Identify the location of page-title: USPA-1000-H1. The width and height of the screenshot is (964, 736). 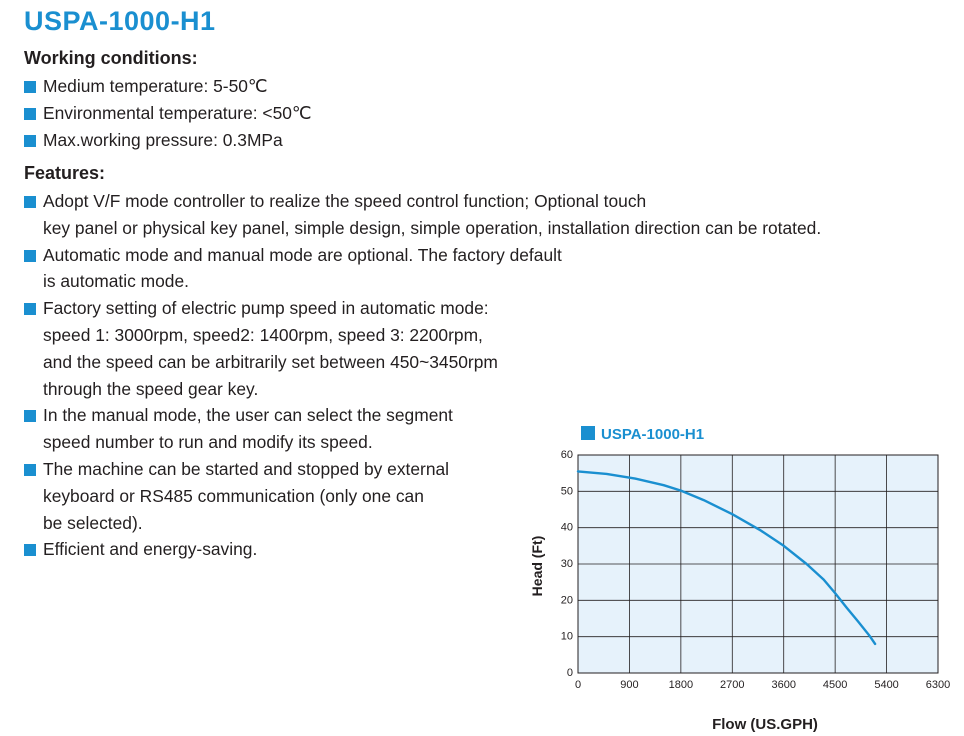
(120, 21).